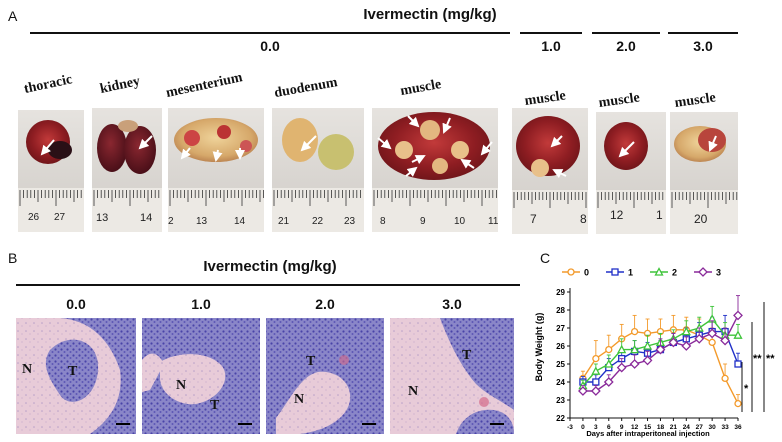 The height and width of the screenshot is (442, 782). Describe the element at coordinates (452, 304) in the screenshot. I see `histo-dose-3: 3.0` at that location.